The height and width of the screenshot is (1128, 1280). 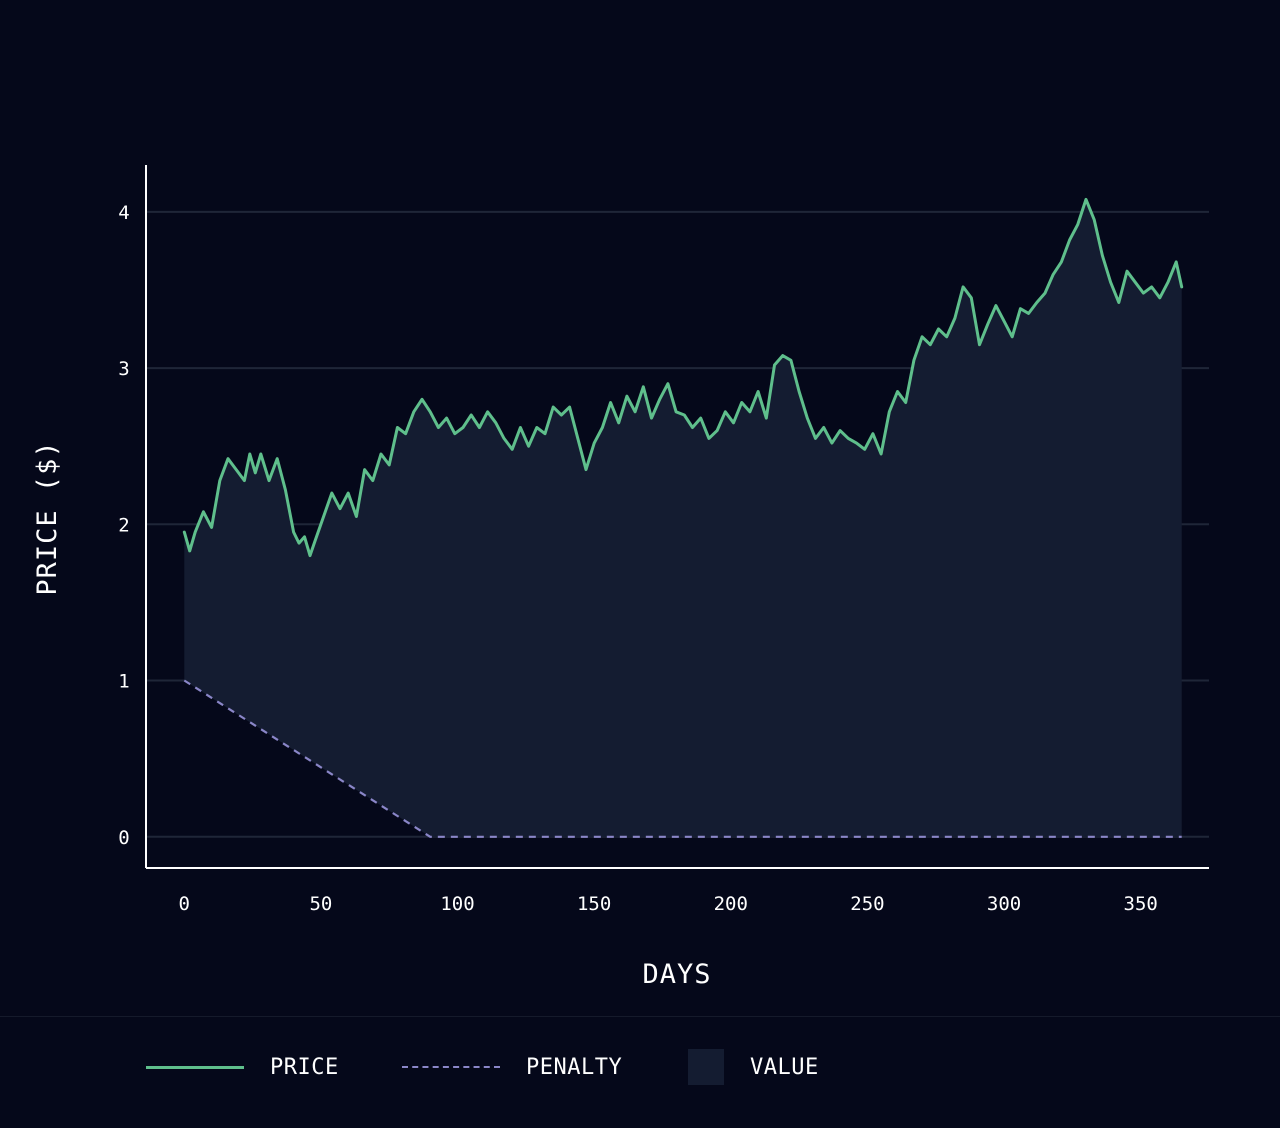 What do you see at coordinates (1141, 904) in the screenshot?
I see `x-tick-label-350: 350` at bounding box center [1141, 904].